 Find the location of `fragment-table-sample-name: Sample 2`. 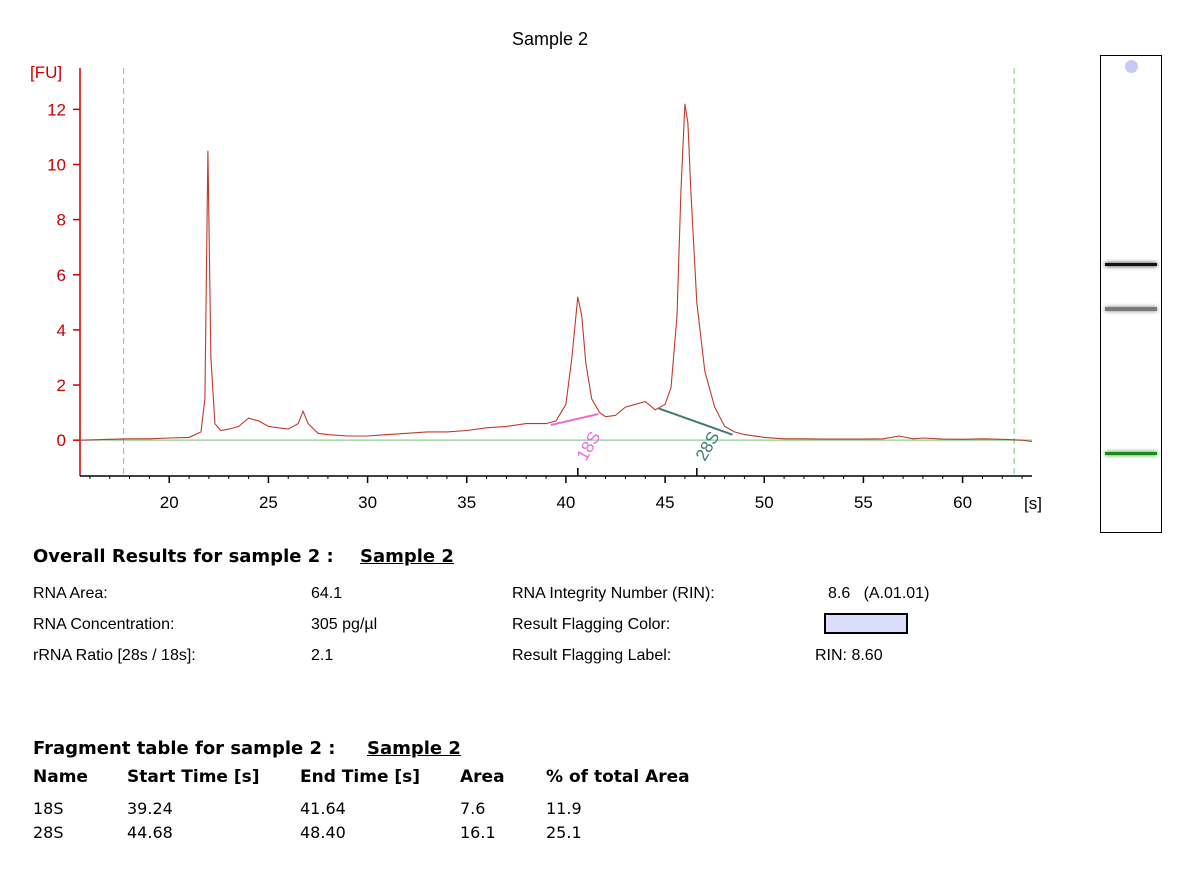

fragment-table-sample-name: Sample 2 is located at coordinates (414, 748).